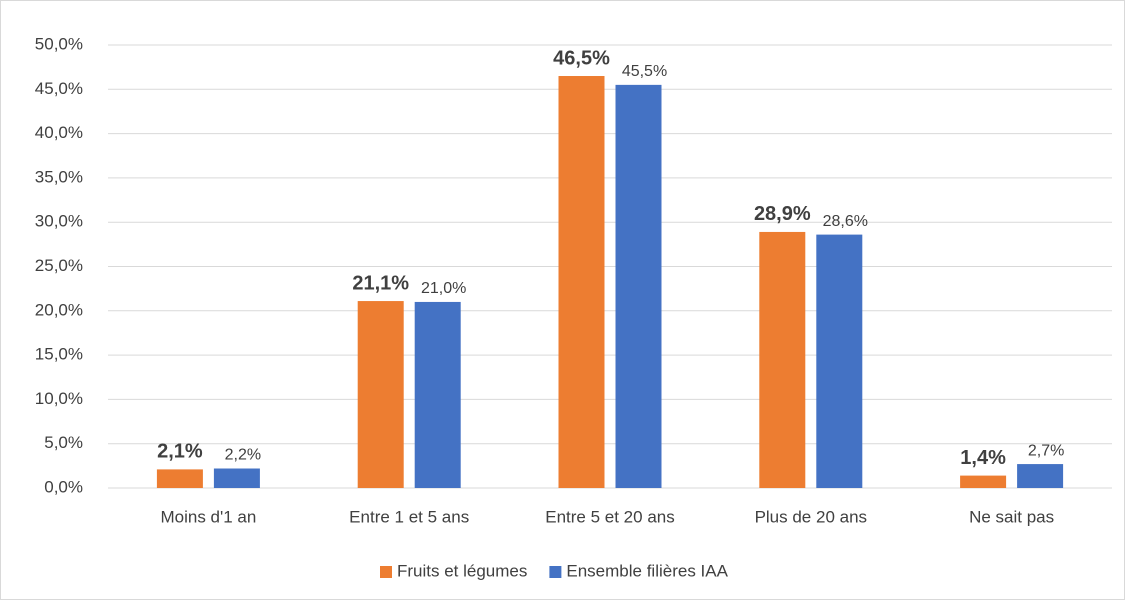  Describe the element at coordinates (782, 214) in the screenshot. I see `value-label: 28,9%` at that location.